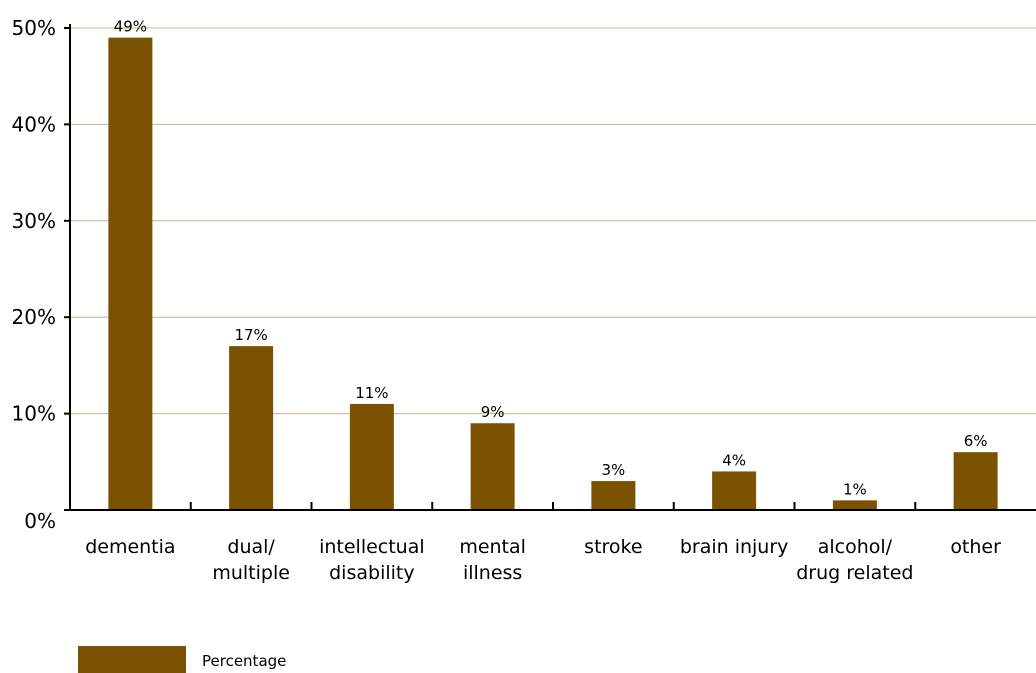 This screenshot has height=673, width=1036. I want to click on category-label: other, so click(975, 547).